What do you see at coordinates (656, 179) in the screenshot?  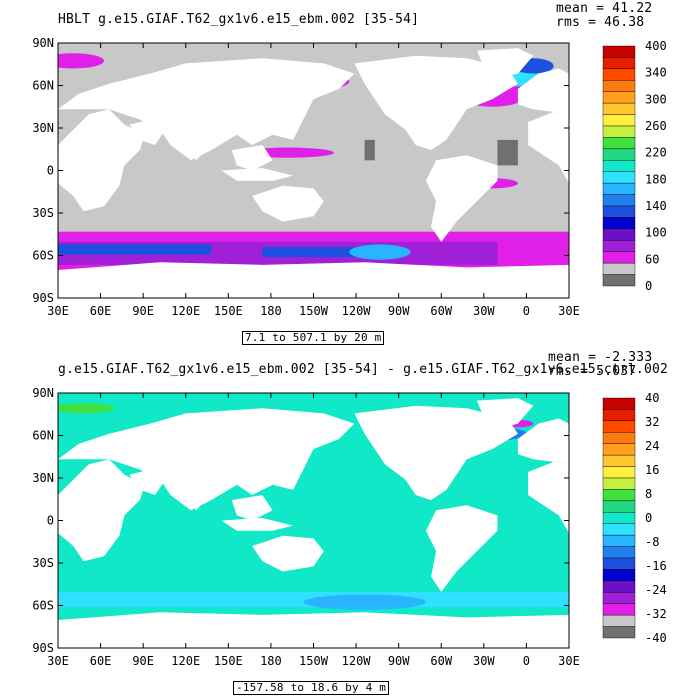 I see `colorbar-label: 180` at bounding box center [656, 179].